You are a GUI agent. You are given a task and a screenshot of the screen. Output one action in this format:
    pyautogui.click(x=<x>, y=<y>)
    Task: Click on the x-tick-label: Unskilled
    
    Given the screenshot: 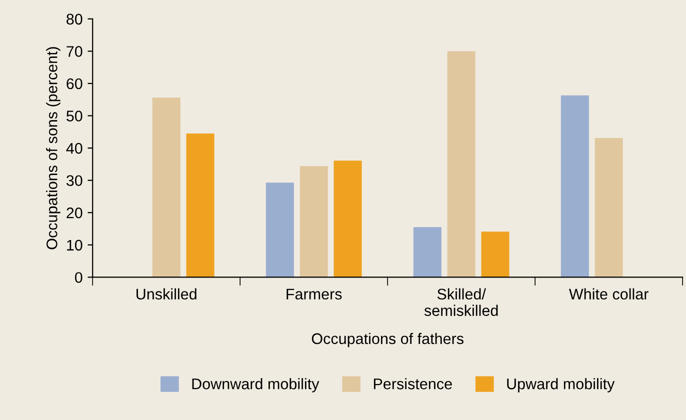 What is the action you would take?
    pyautogui.click(x=166, y=294)
    